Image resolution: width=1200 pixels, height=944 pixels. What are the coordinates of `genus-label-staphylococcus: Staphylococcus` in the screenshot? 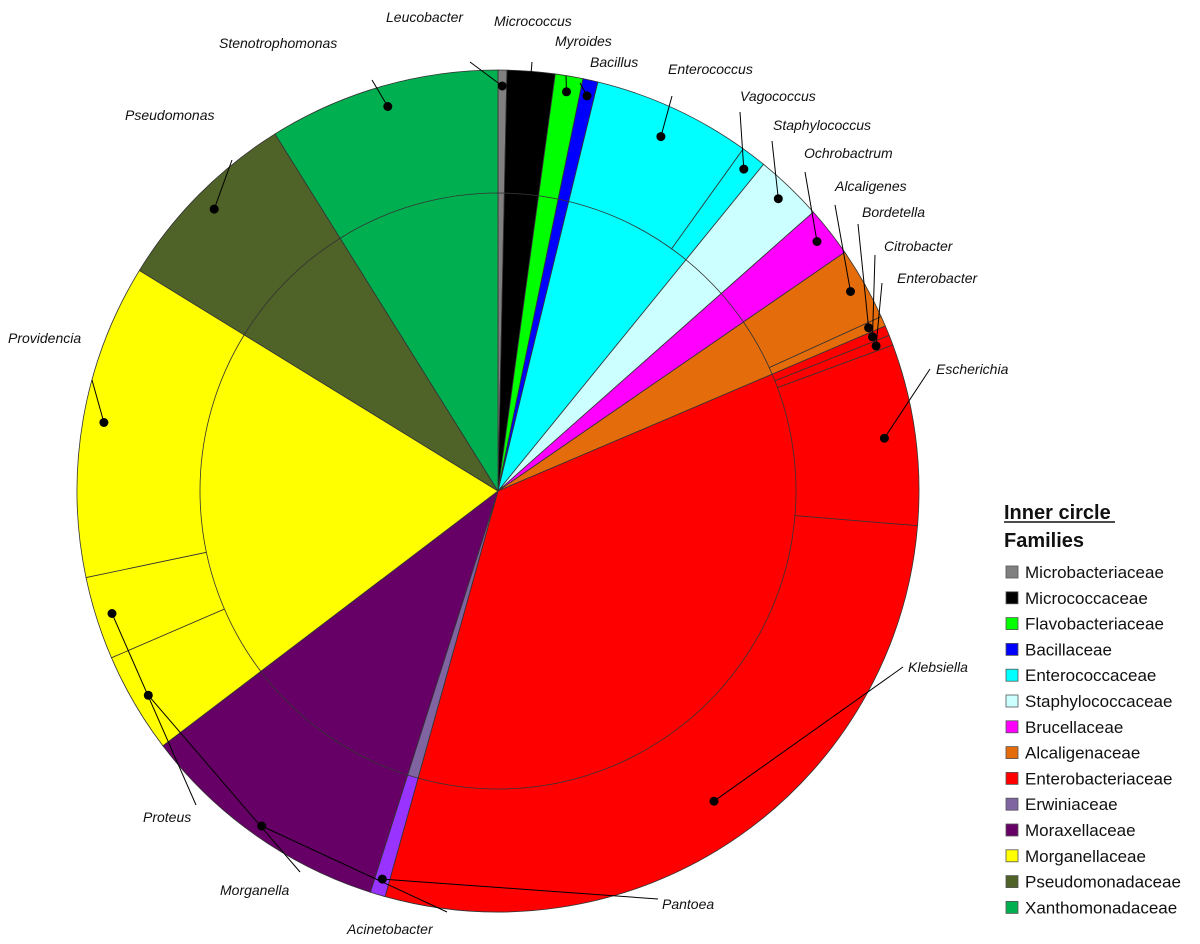 It's located at (822, 125).